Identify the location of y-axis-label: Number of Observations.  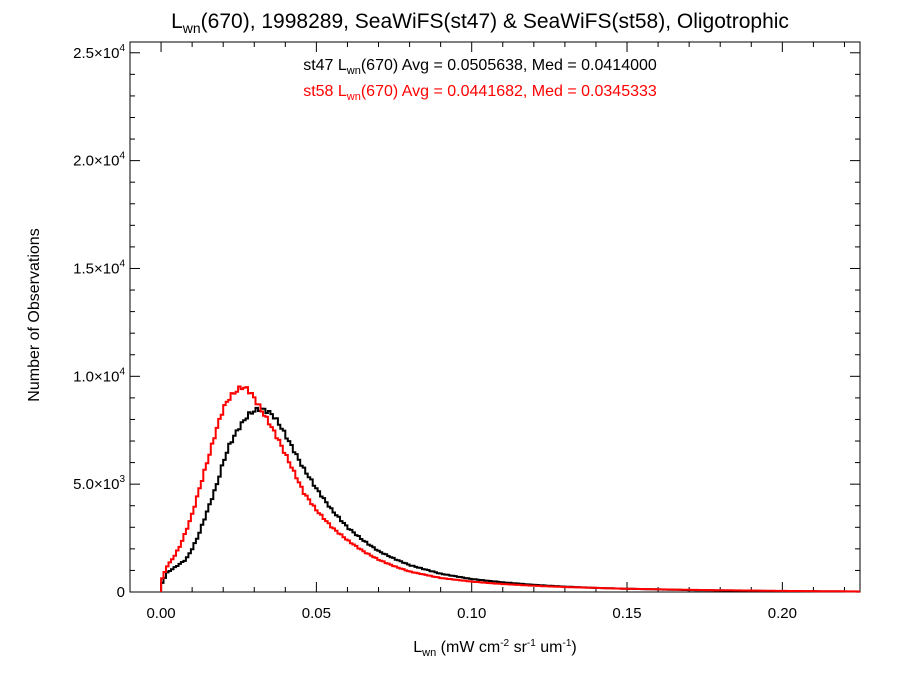
(34, 314).